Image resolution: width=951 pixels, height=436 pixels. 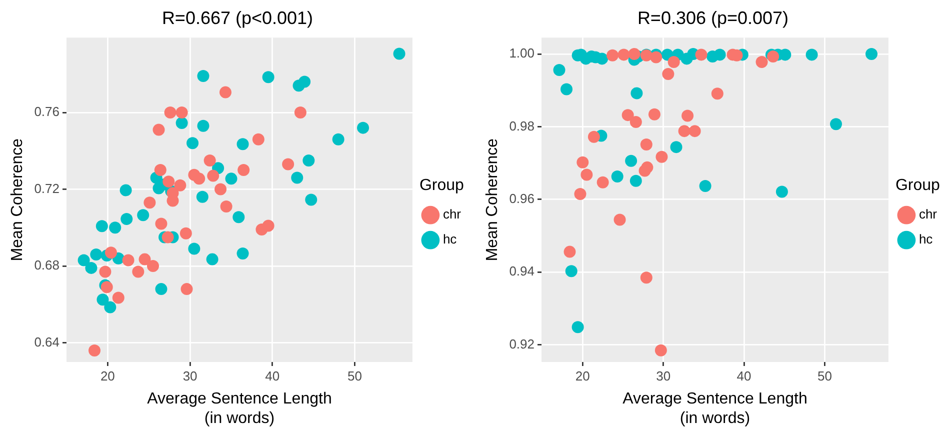 I want to click on y-tick-label: 0.94, so click(x=521, y=271).